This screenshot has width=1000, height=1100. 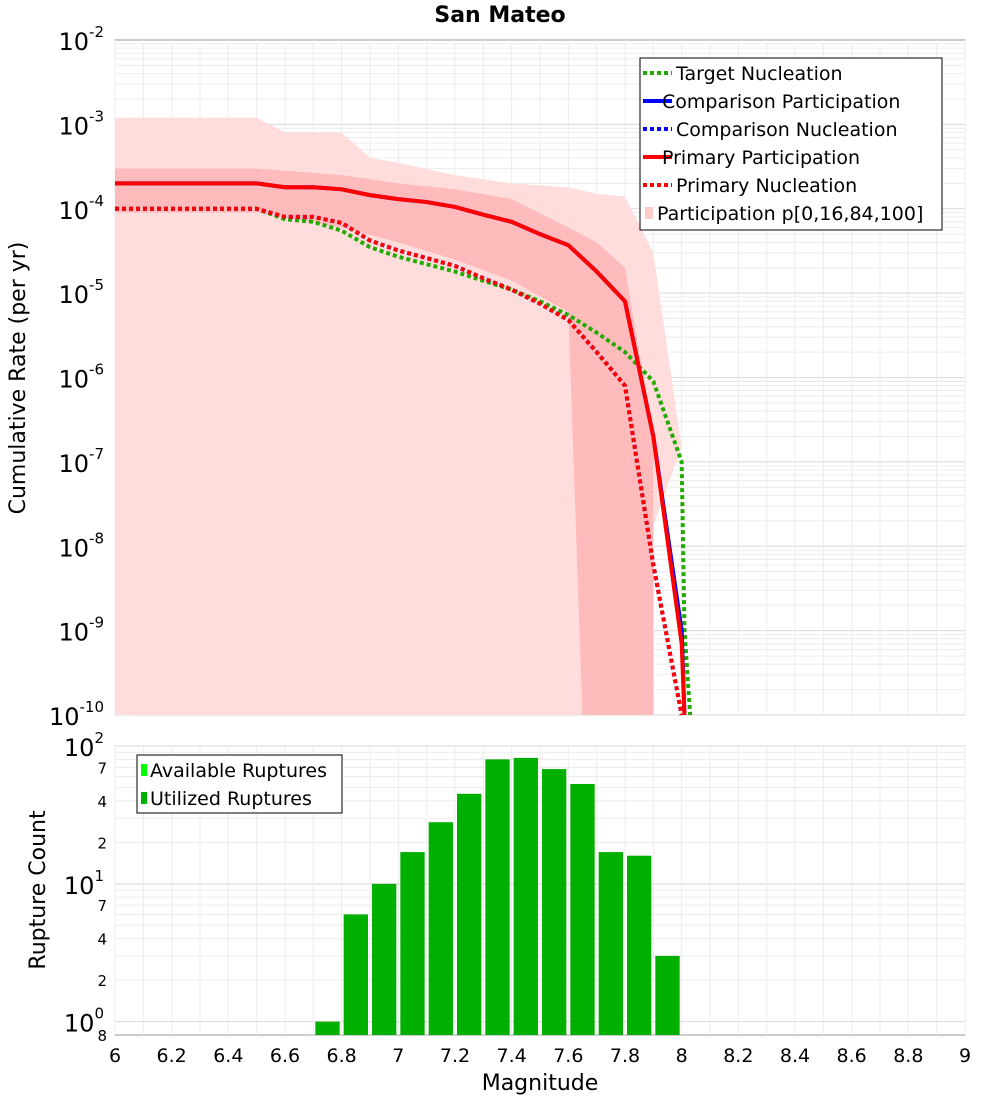 What do you see at coordinates (787, 130) in the screenshot?
I see `legend-label: Comparison Nucleation` at bounding box center [787, 130].